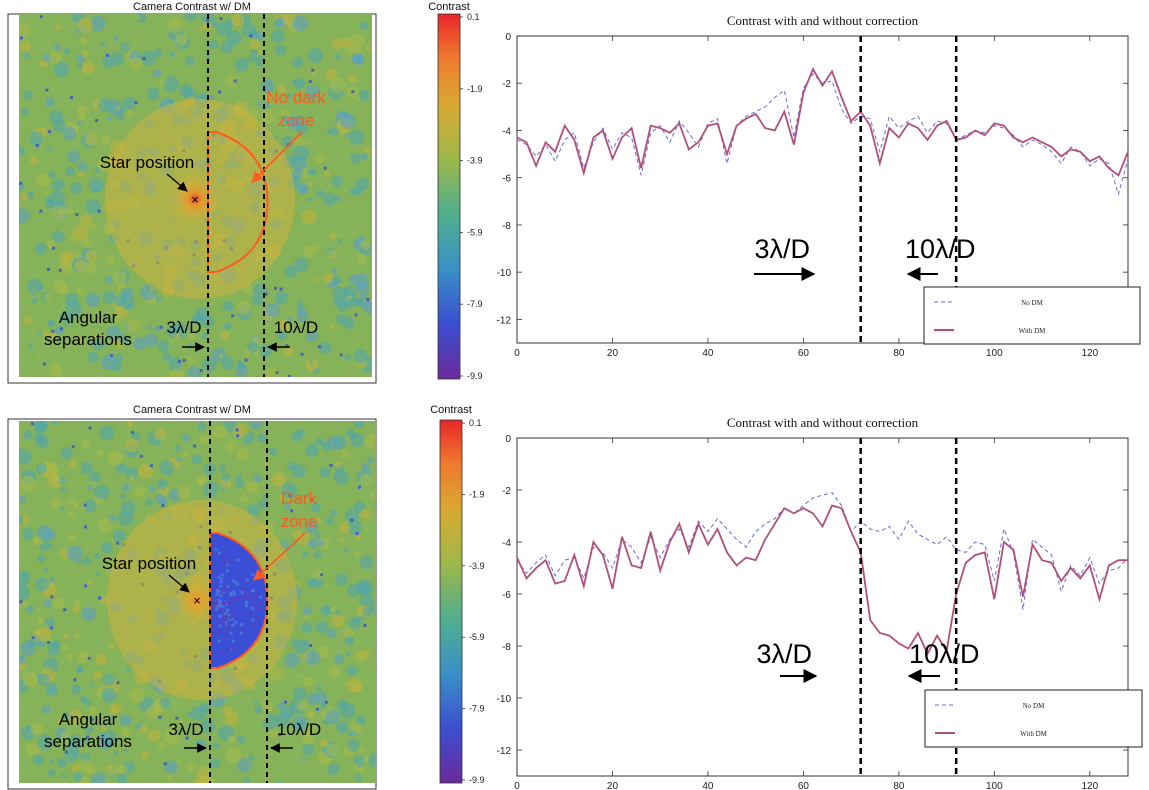 The image size is (1149, 790). Describe the element at coordinates (296, 97) in the screenshot. I see `zone-label-line1: No dark` at that location.